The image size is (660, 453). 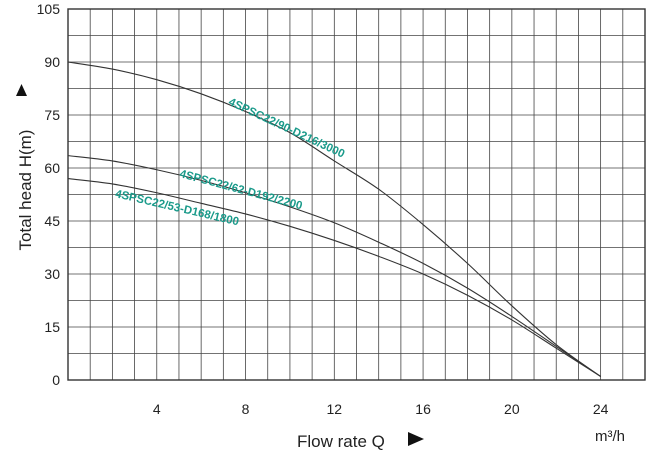 What do you see at coordinates (423, 409) in the screenshot?
I see `x-tick-label: 16` at bounding box center [423, 409].